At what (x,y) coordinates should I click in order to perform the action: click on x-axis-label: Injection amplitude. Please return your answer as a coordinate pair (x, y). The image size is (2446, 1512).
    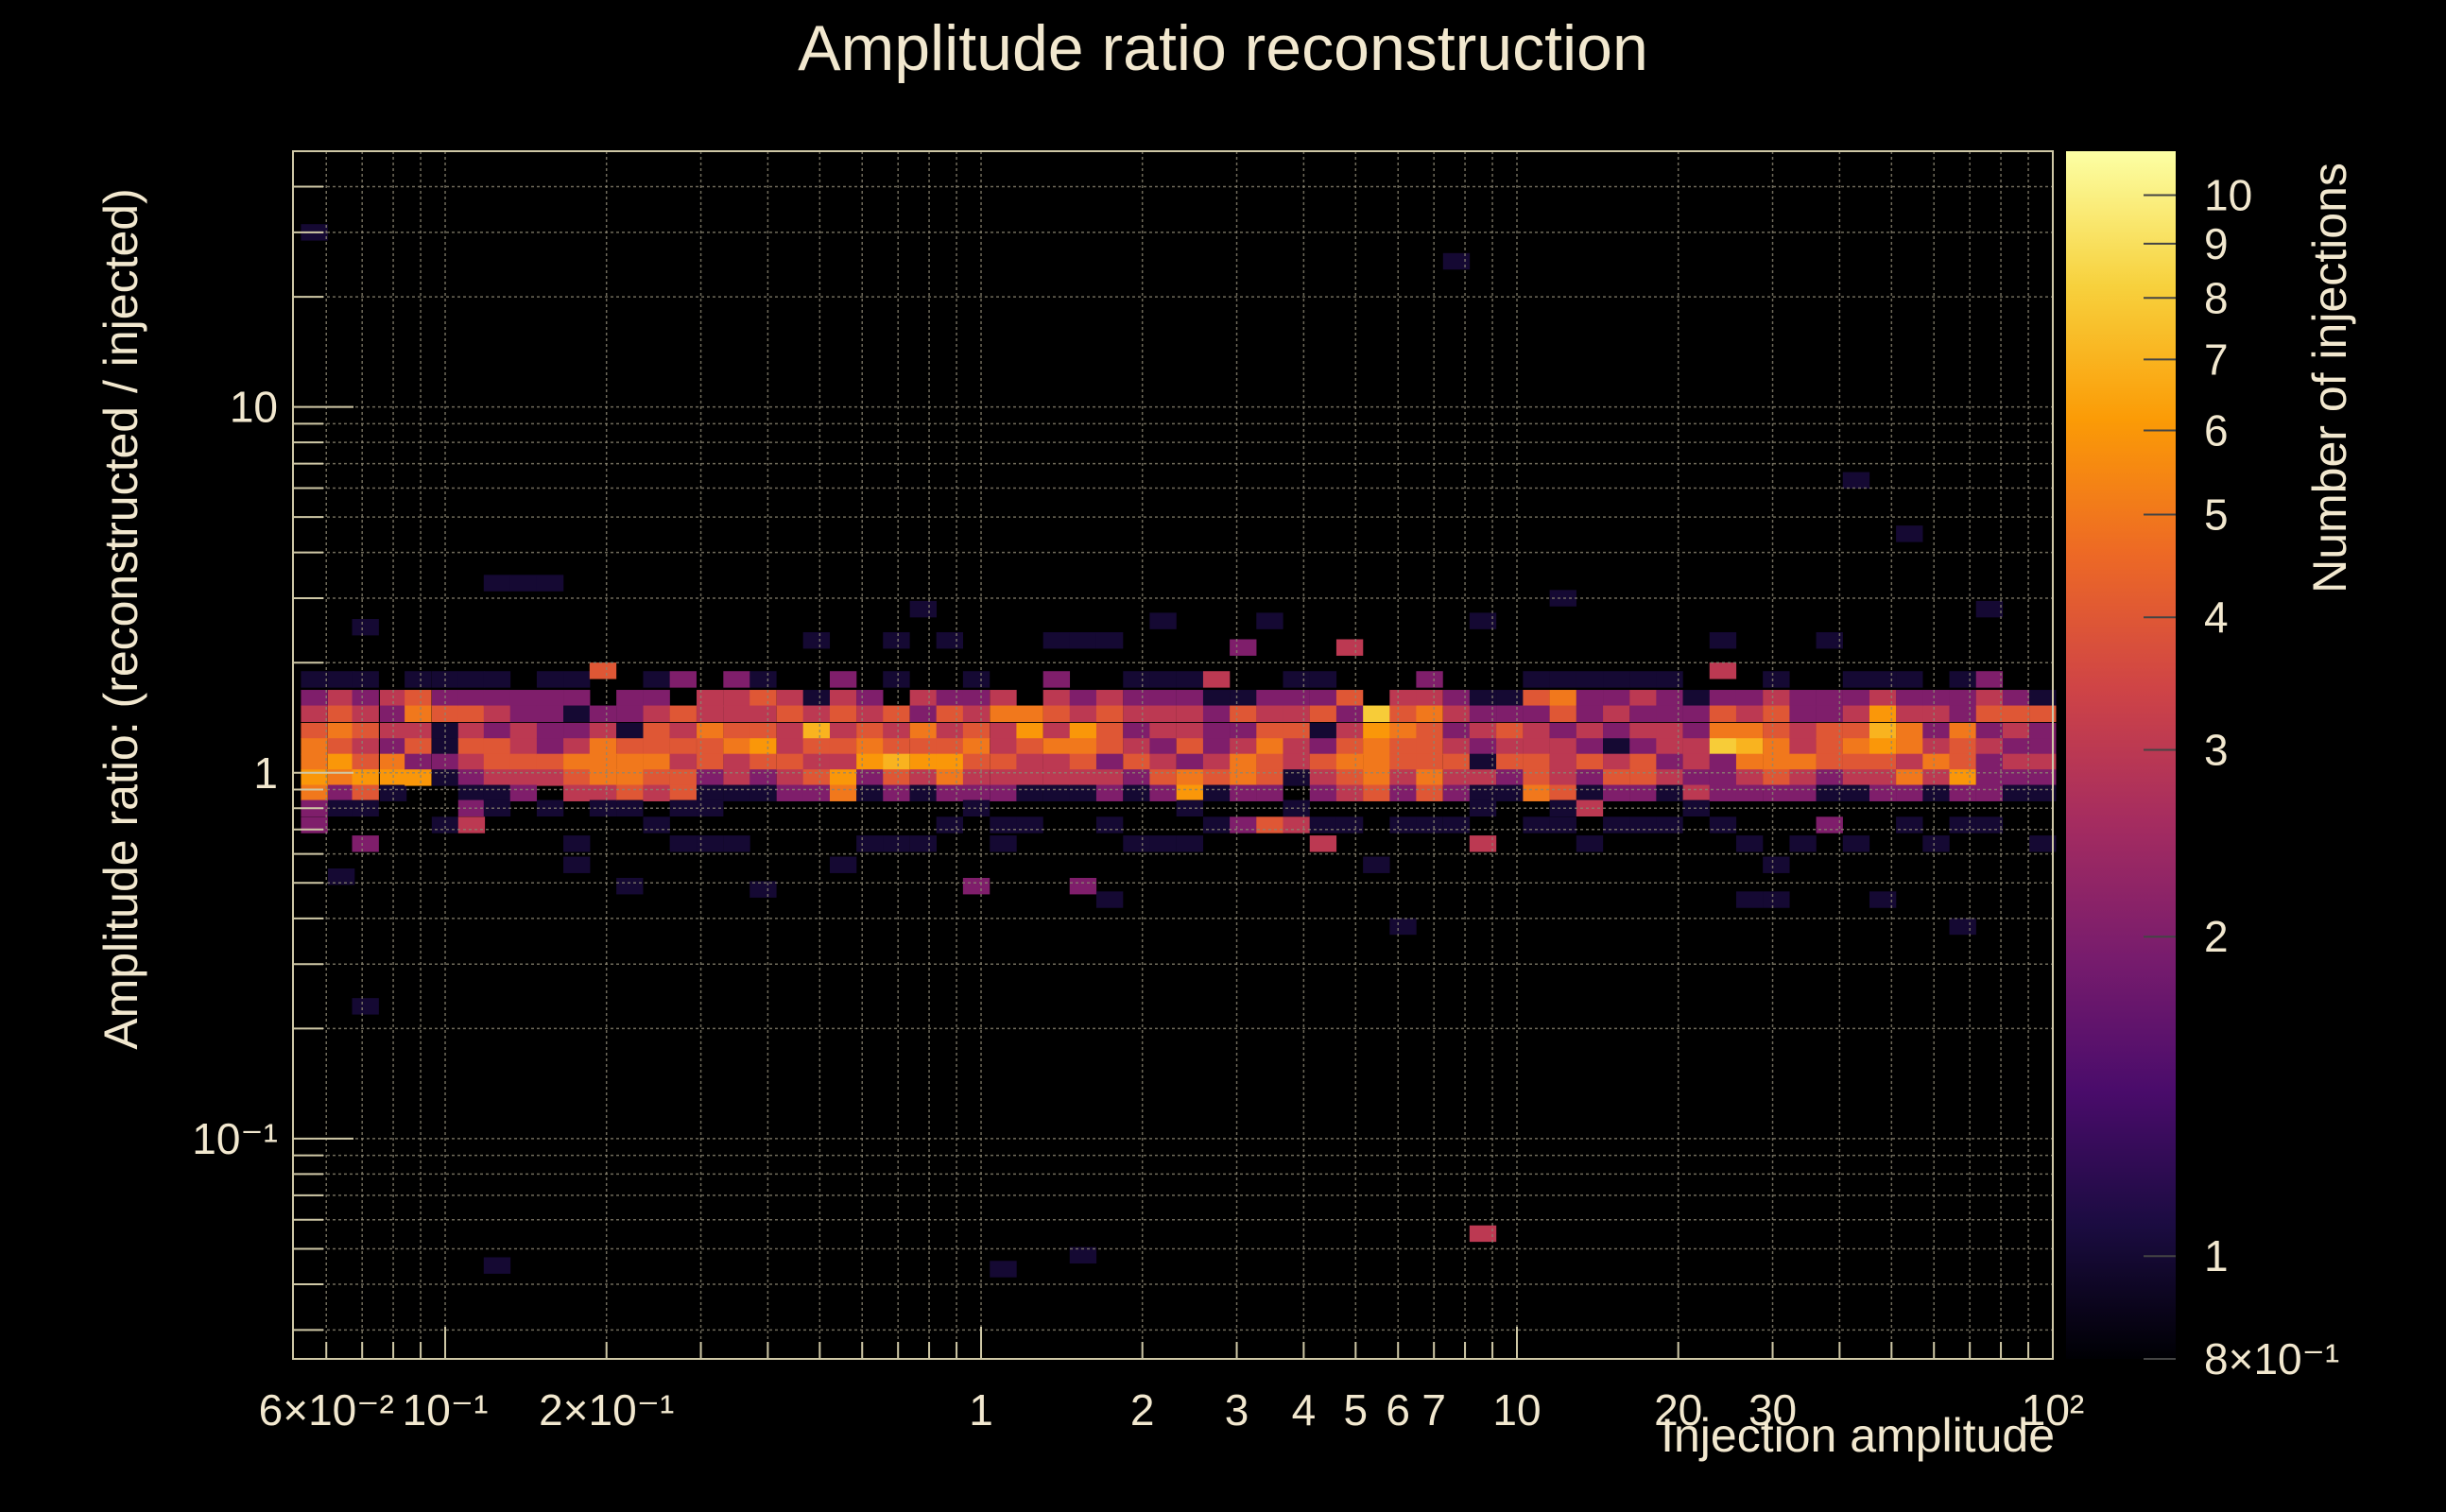
    Looking at the image, I should click on (1858, 1435).